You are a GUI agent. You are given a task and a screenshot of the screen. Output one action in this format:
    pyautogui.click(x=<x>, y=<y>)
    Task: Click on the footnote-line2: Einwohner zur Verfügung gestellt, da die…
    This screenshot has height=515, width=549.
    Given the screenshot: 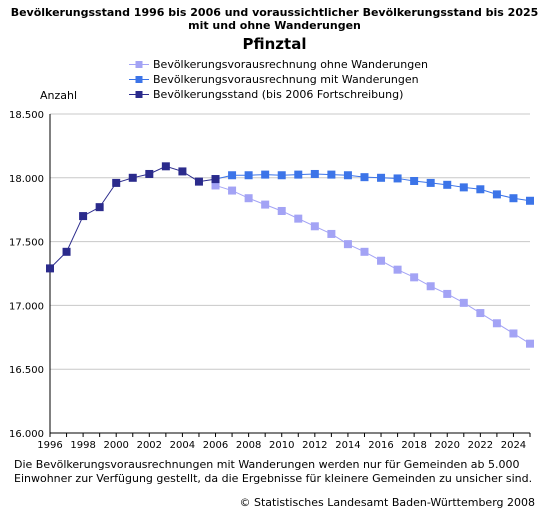 What is the action you would take?
    pyautogui.click(x=273, y=478)
    